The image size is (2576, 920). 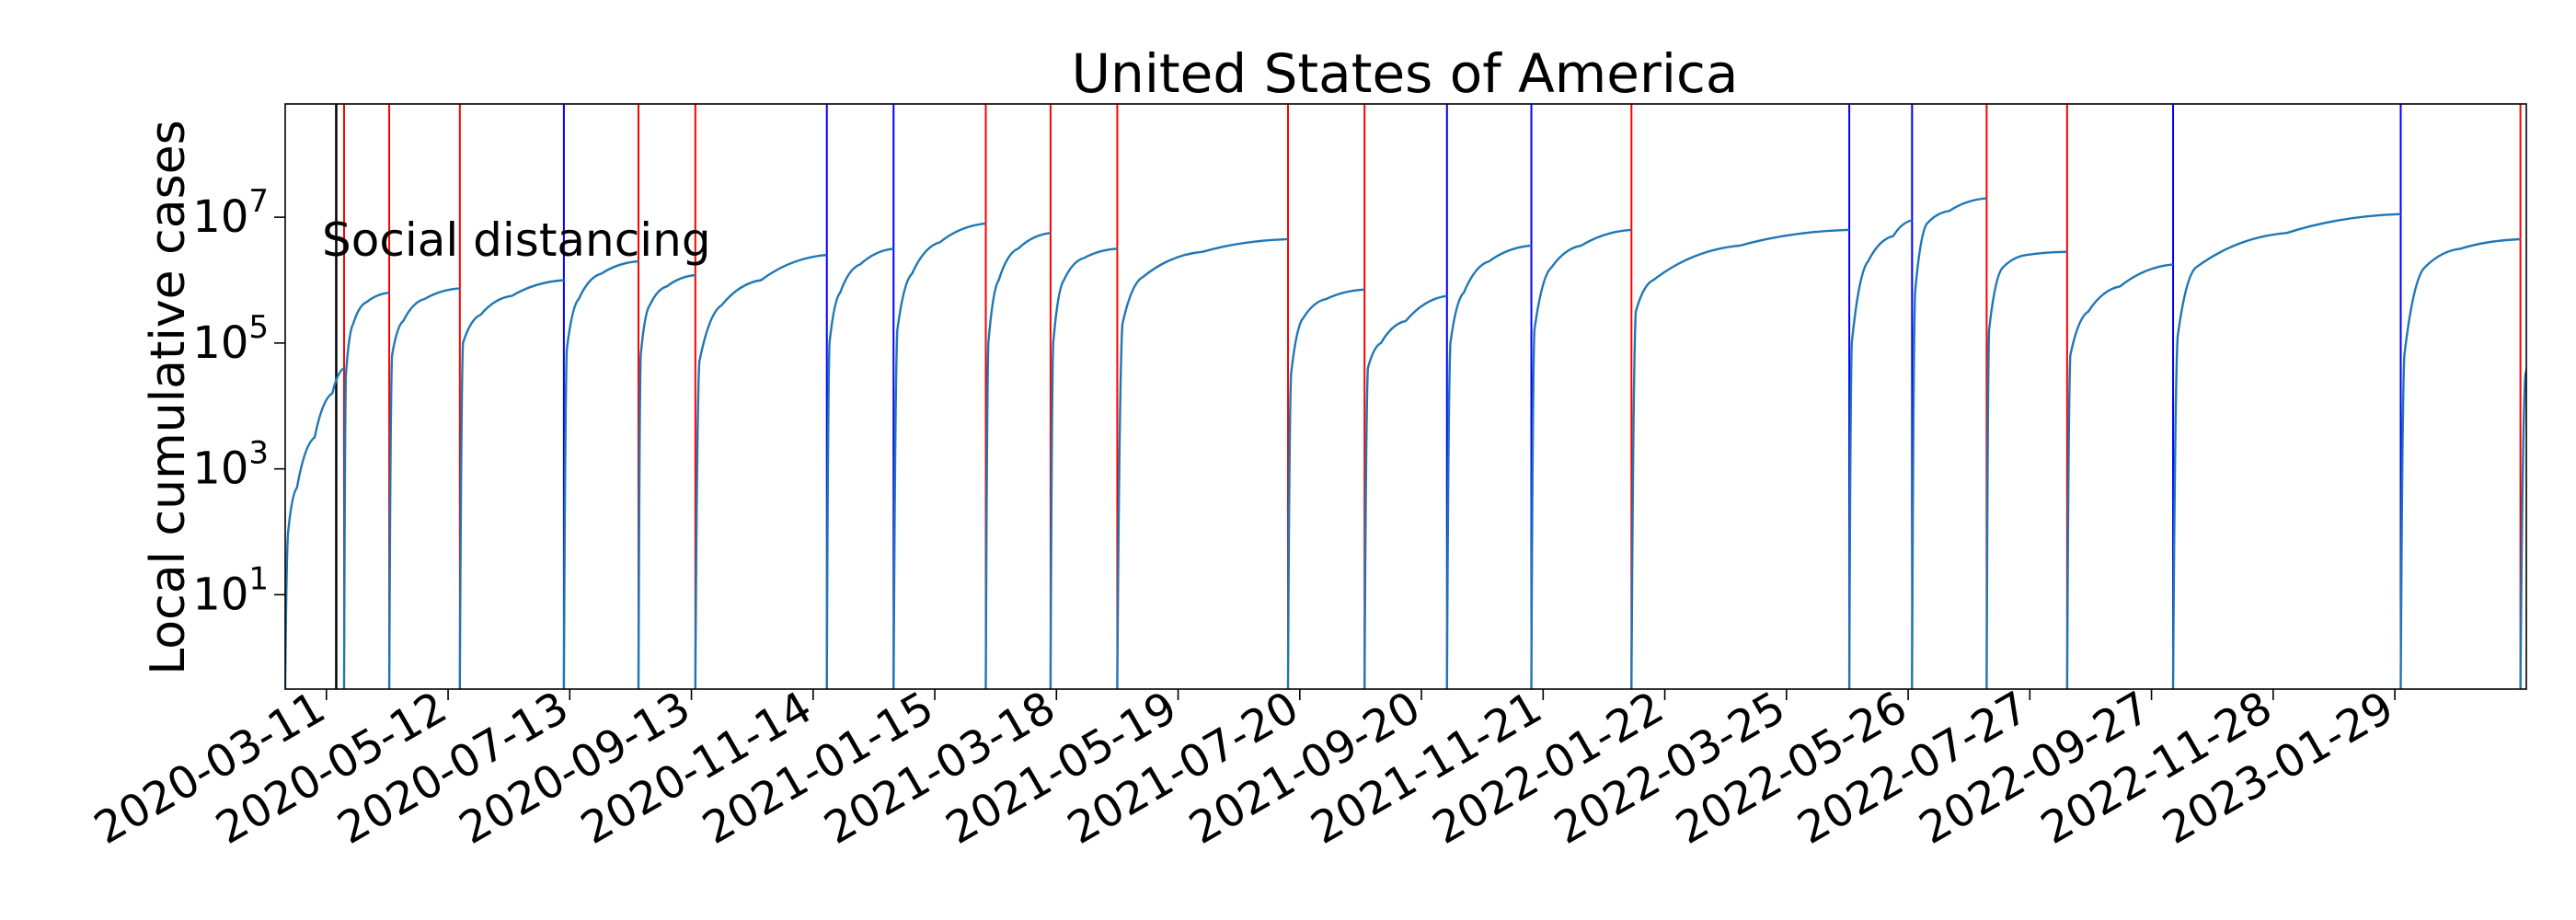 I want to click on y-tick-label-2: 10⁵, so click(x=230, y=339).